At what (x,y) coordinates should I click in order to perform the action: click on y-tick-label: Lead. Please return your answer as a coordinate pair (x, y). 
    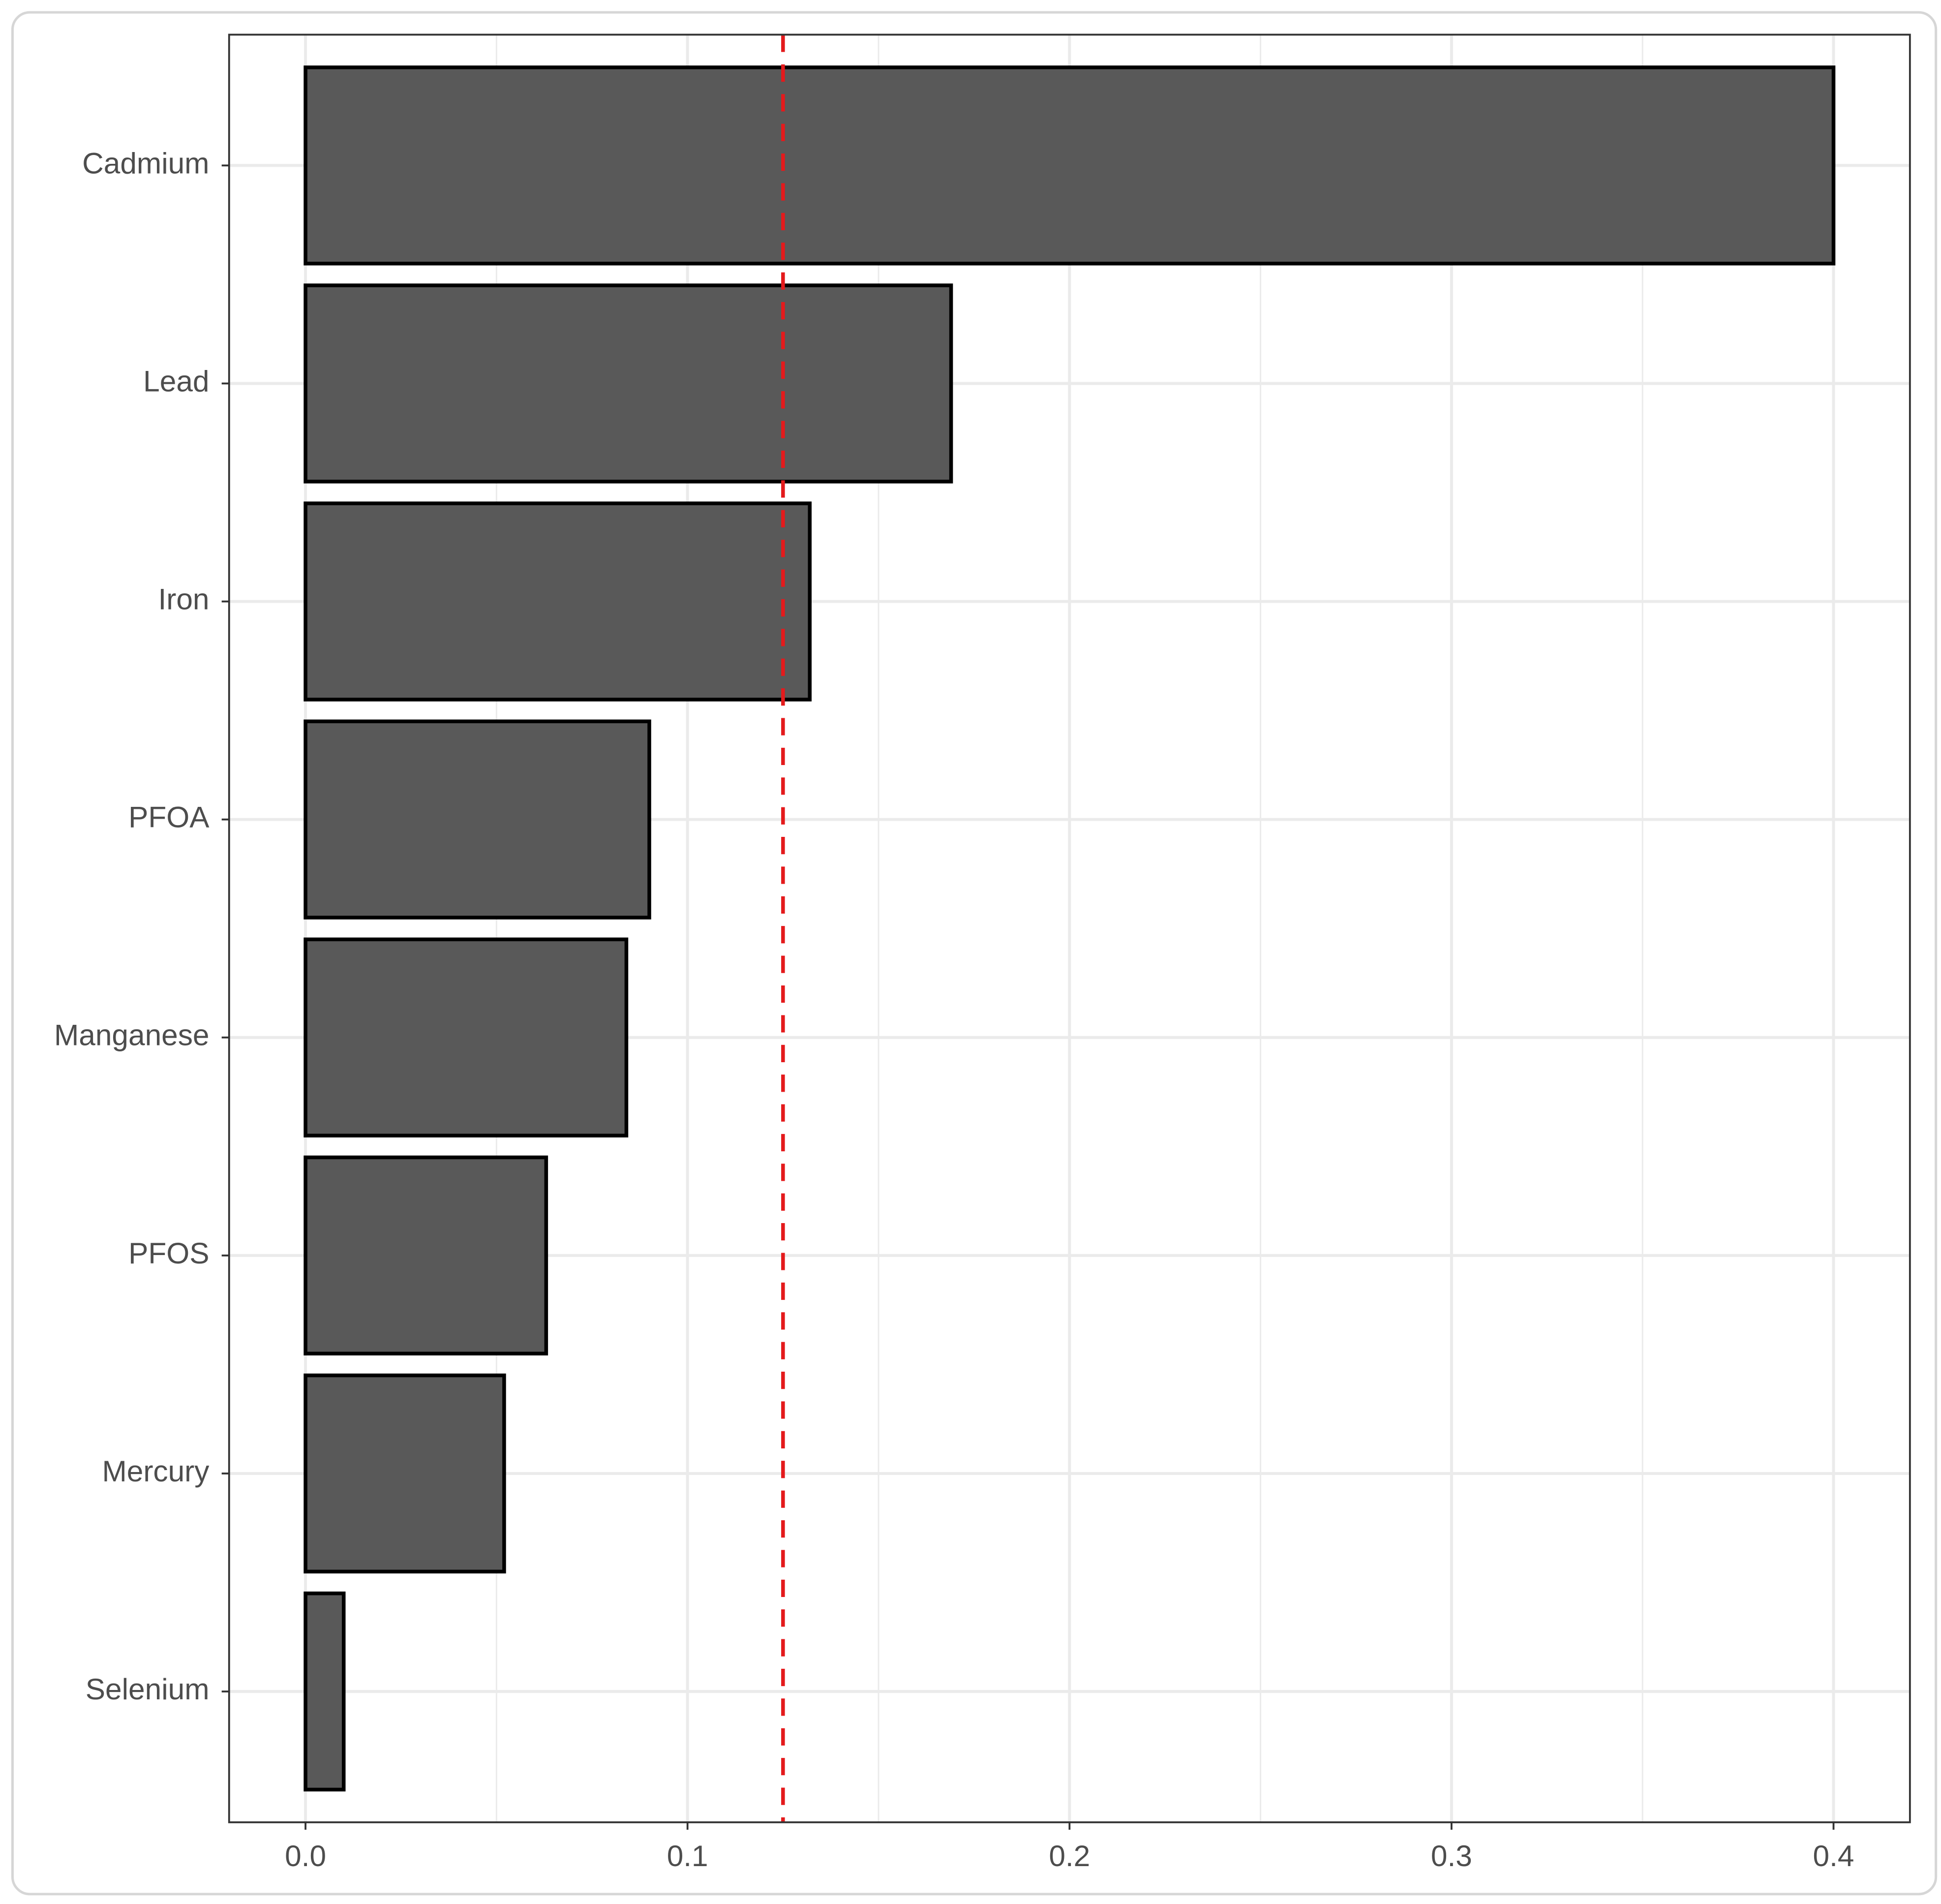
    Looking at the image, I should click on (176, 381).